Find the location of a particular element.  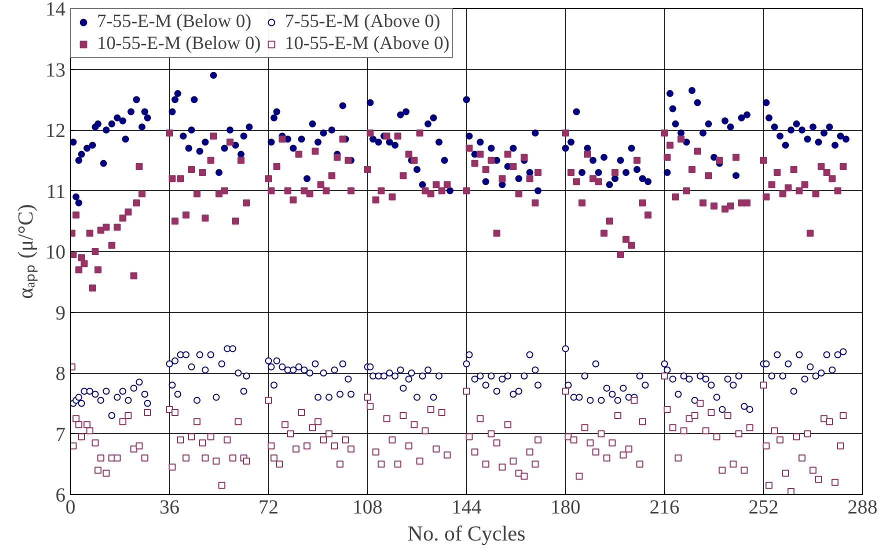

x-tick-label: 0 is located at coordinates (71, 507).